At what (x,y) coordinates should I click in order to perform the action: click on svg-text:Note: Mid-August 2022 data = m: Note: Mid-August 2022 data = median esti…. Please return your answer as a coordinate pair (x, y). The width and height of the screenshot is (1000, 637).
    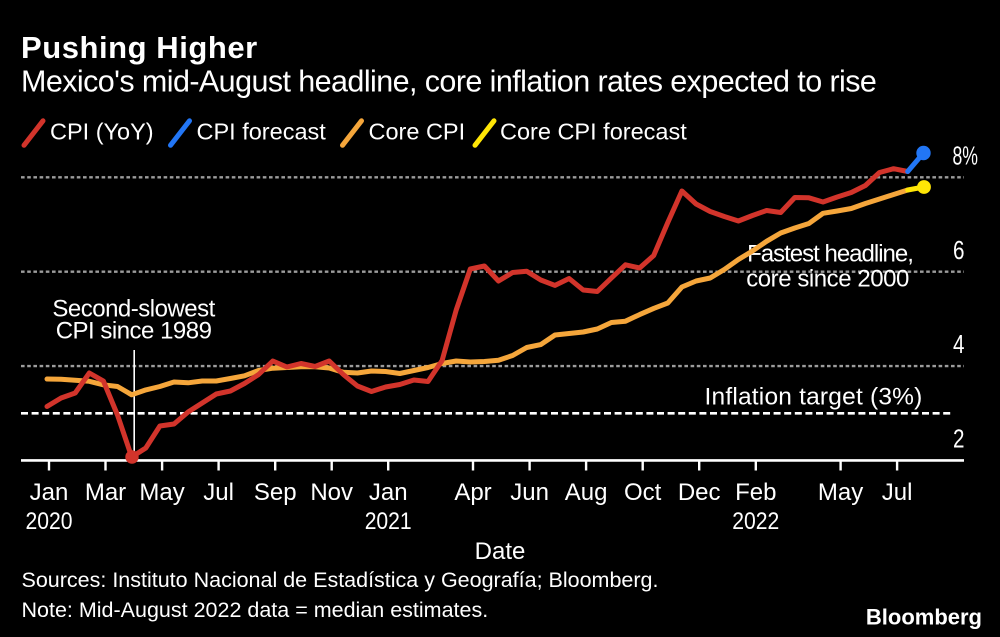
    Looking at the image, I should click on (255, 610).